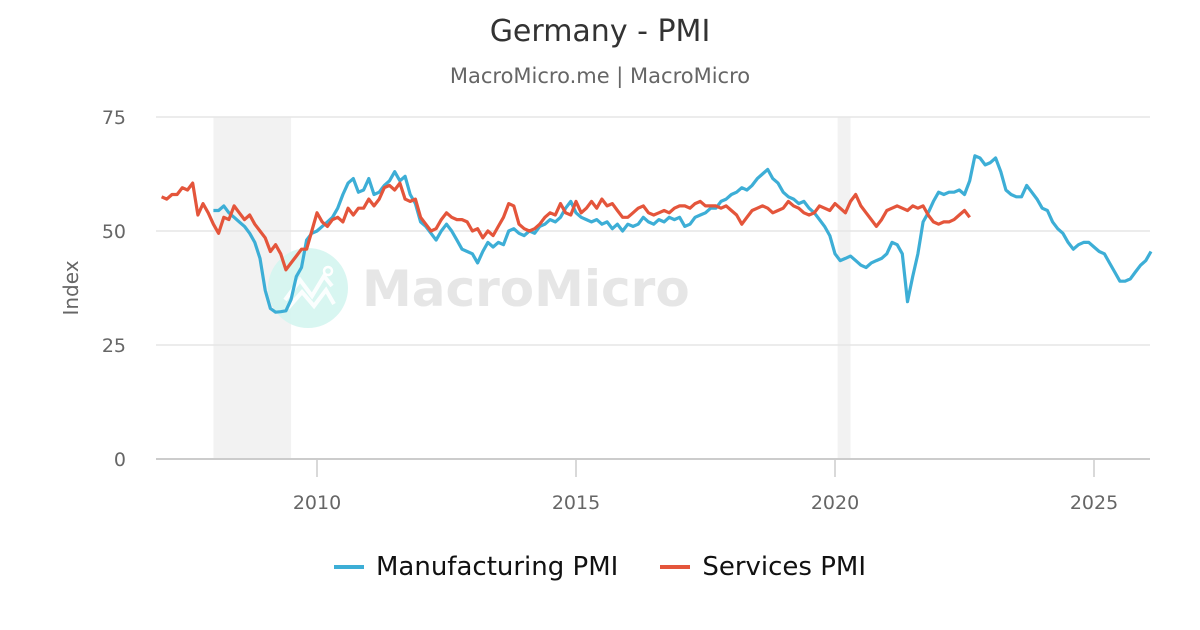 Image resolution: width=1200 pixels, height=630 pixels. I want to click on x-tick-label: 2020, so click(835, 503).